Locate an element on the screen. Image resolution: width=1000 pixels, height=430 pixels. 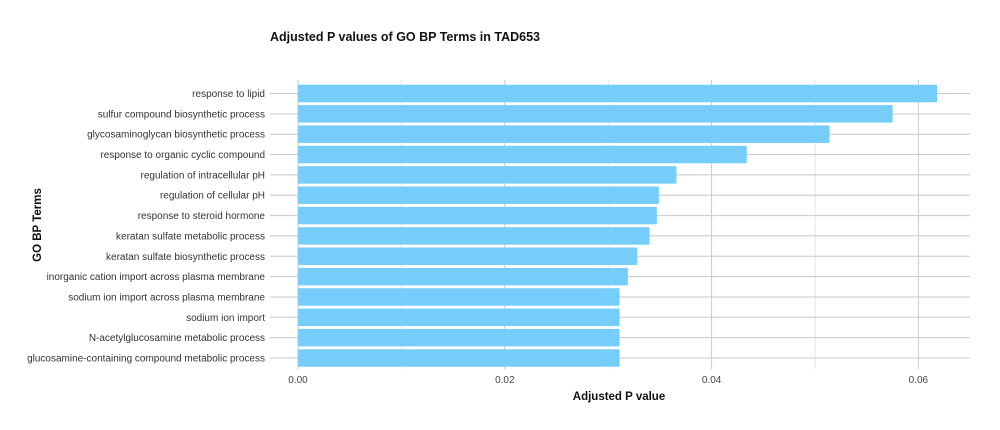
x-tick-label: 0.06 is located at coordinates (919, 380).